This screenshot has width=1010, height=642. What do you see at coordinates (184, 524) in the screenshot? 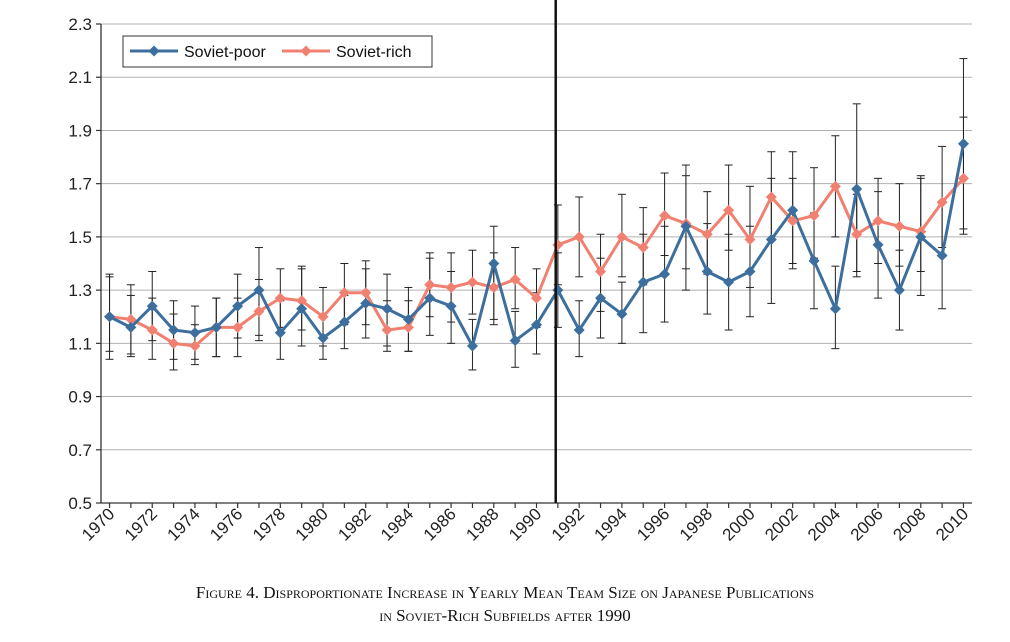
I see `x-tick-label: 1974` at bounding box center [184, 524].